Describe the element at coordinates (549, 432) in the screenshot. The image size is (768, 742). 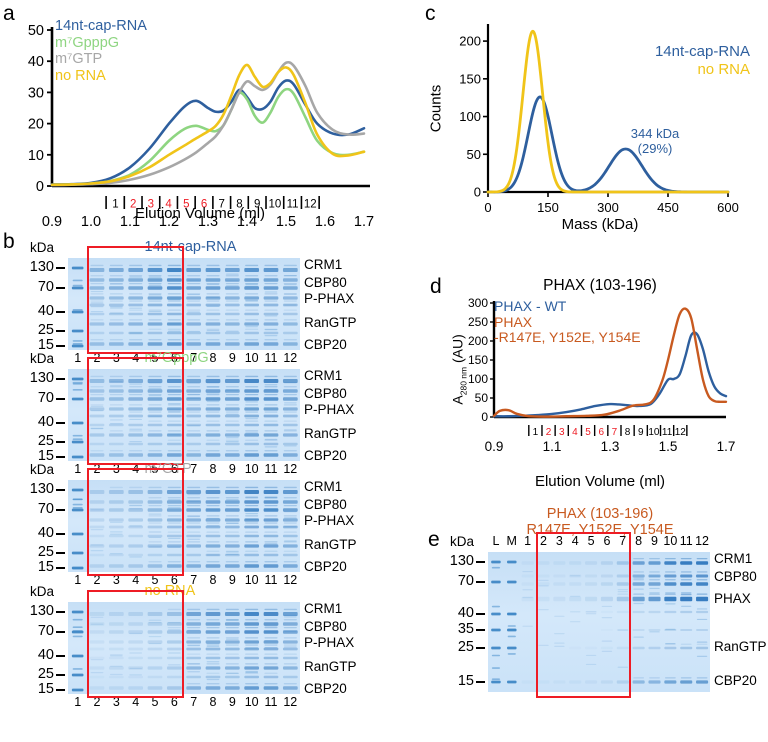
I see `svg-text: 2` at that location.